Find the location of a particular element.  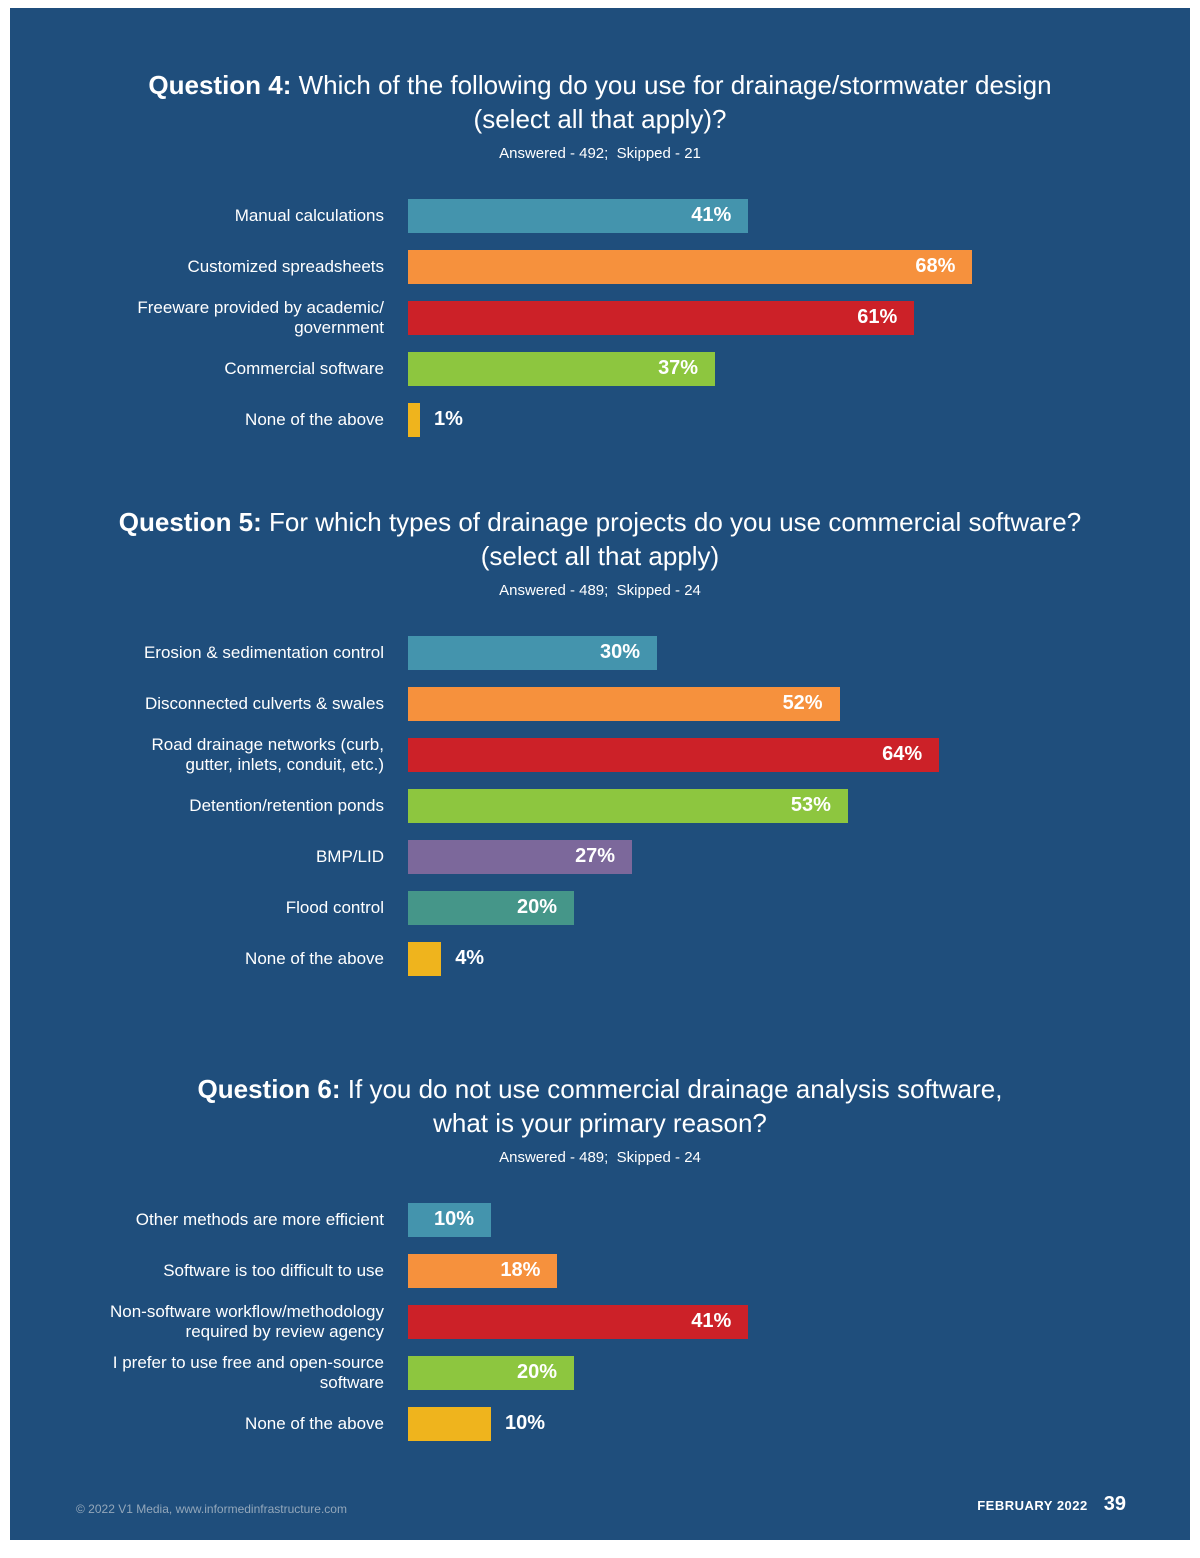

bar-track: 53% is located at coordinates (779, 805).